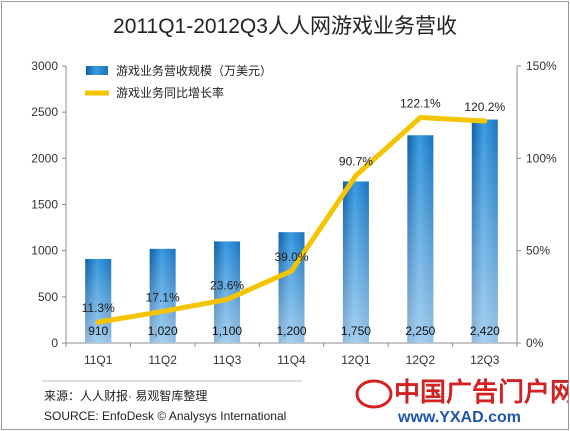 The height and width of the screenshot is (431, 570). Describe the element at coordinates (98, 308) in the screenshot. I see `line-value-label: 11.3%` at that location.